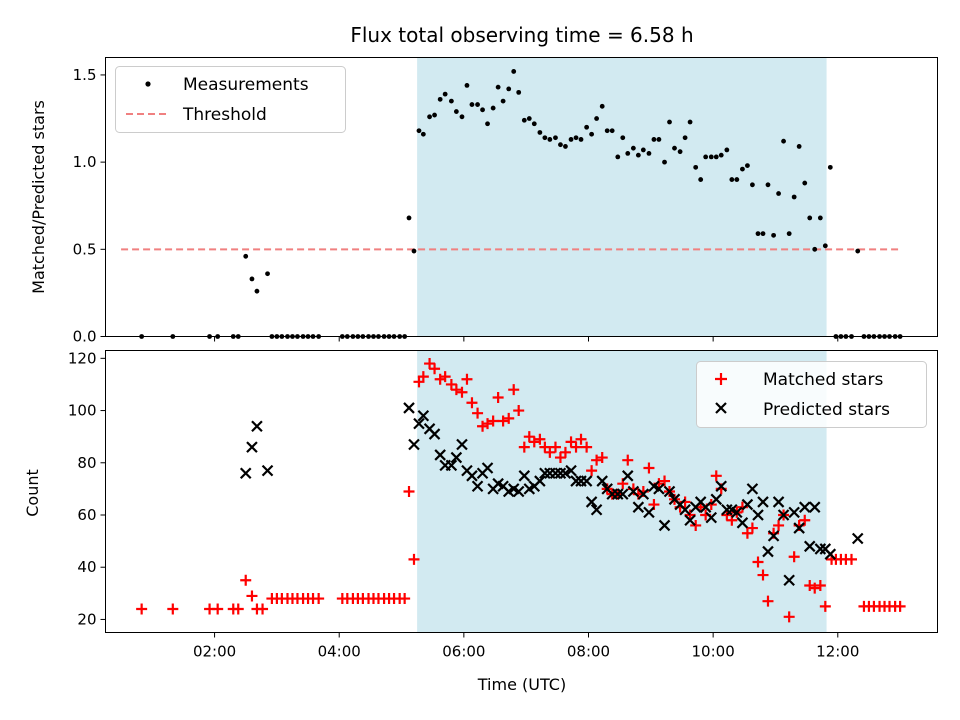  I want to click on y-tick-label: 0.5, so click(85, 249).